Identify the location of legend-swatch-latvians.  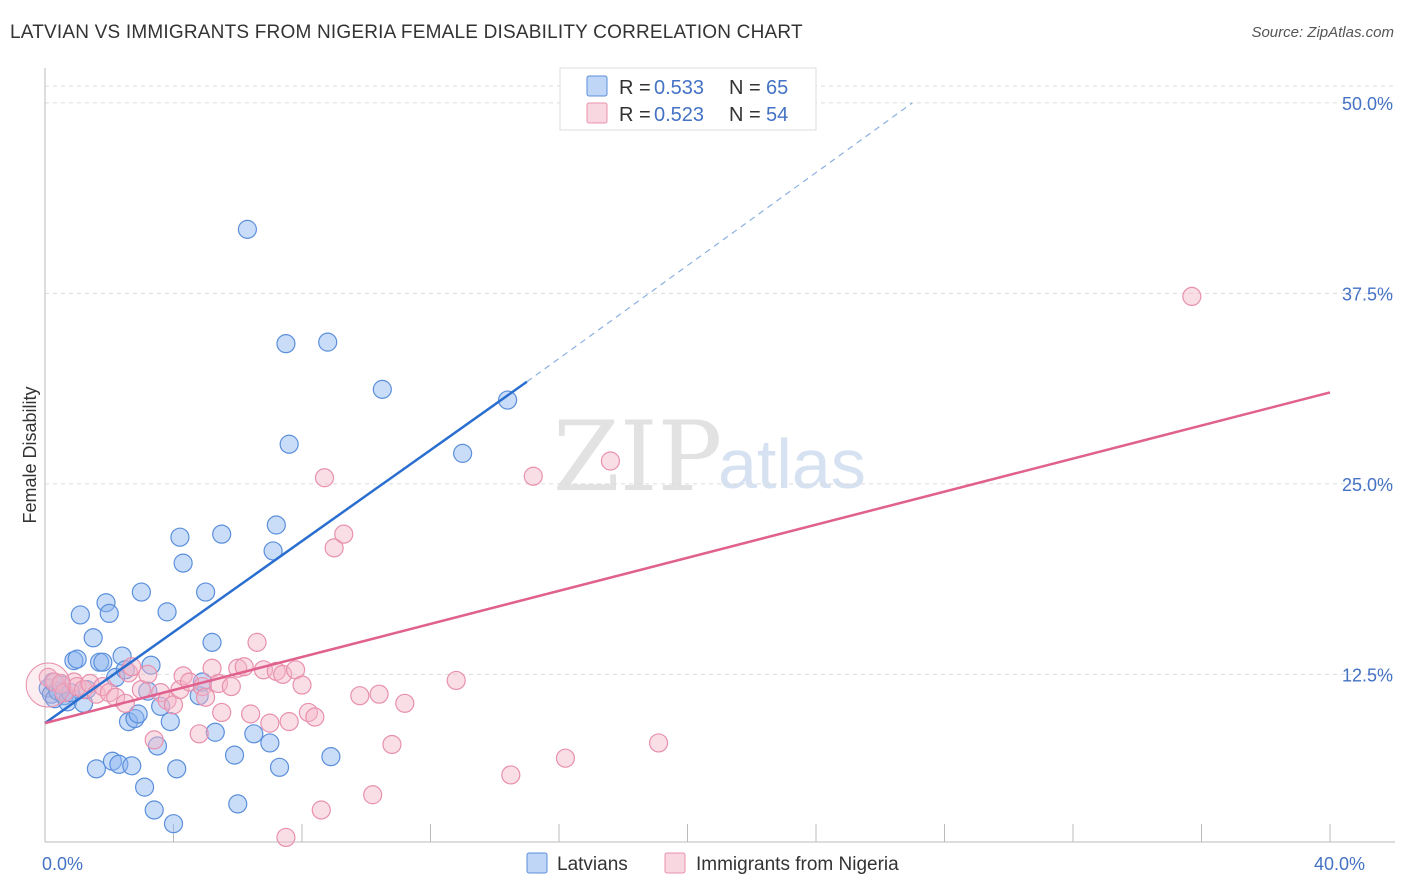
(597, 86).